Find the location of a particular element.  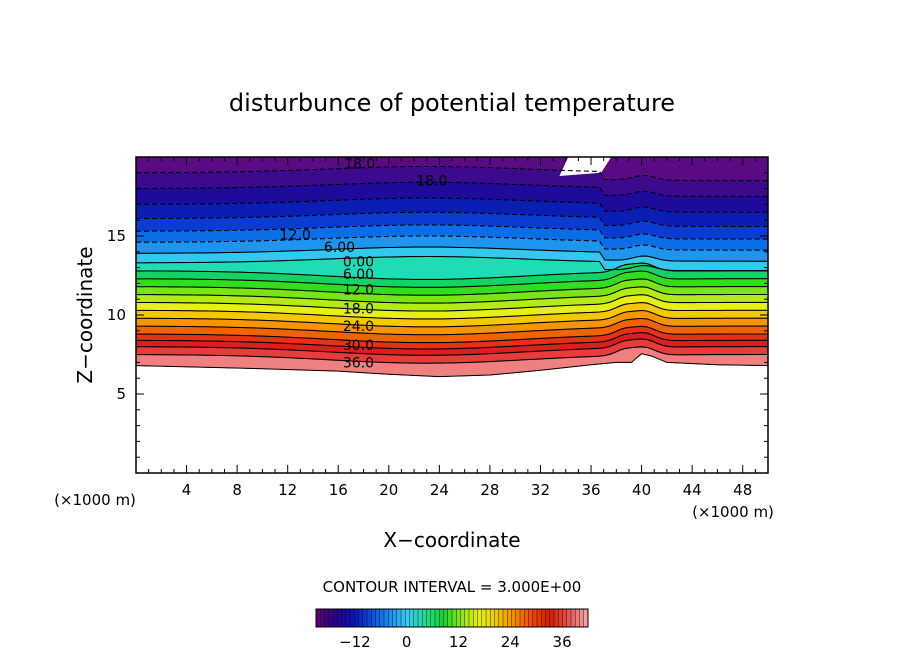

colorbar-ticks: −12 0 12 24 36 is located at coordinates (455, 642).